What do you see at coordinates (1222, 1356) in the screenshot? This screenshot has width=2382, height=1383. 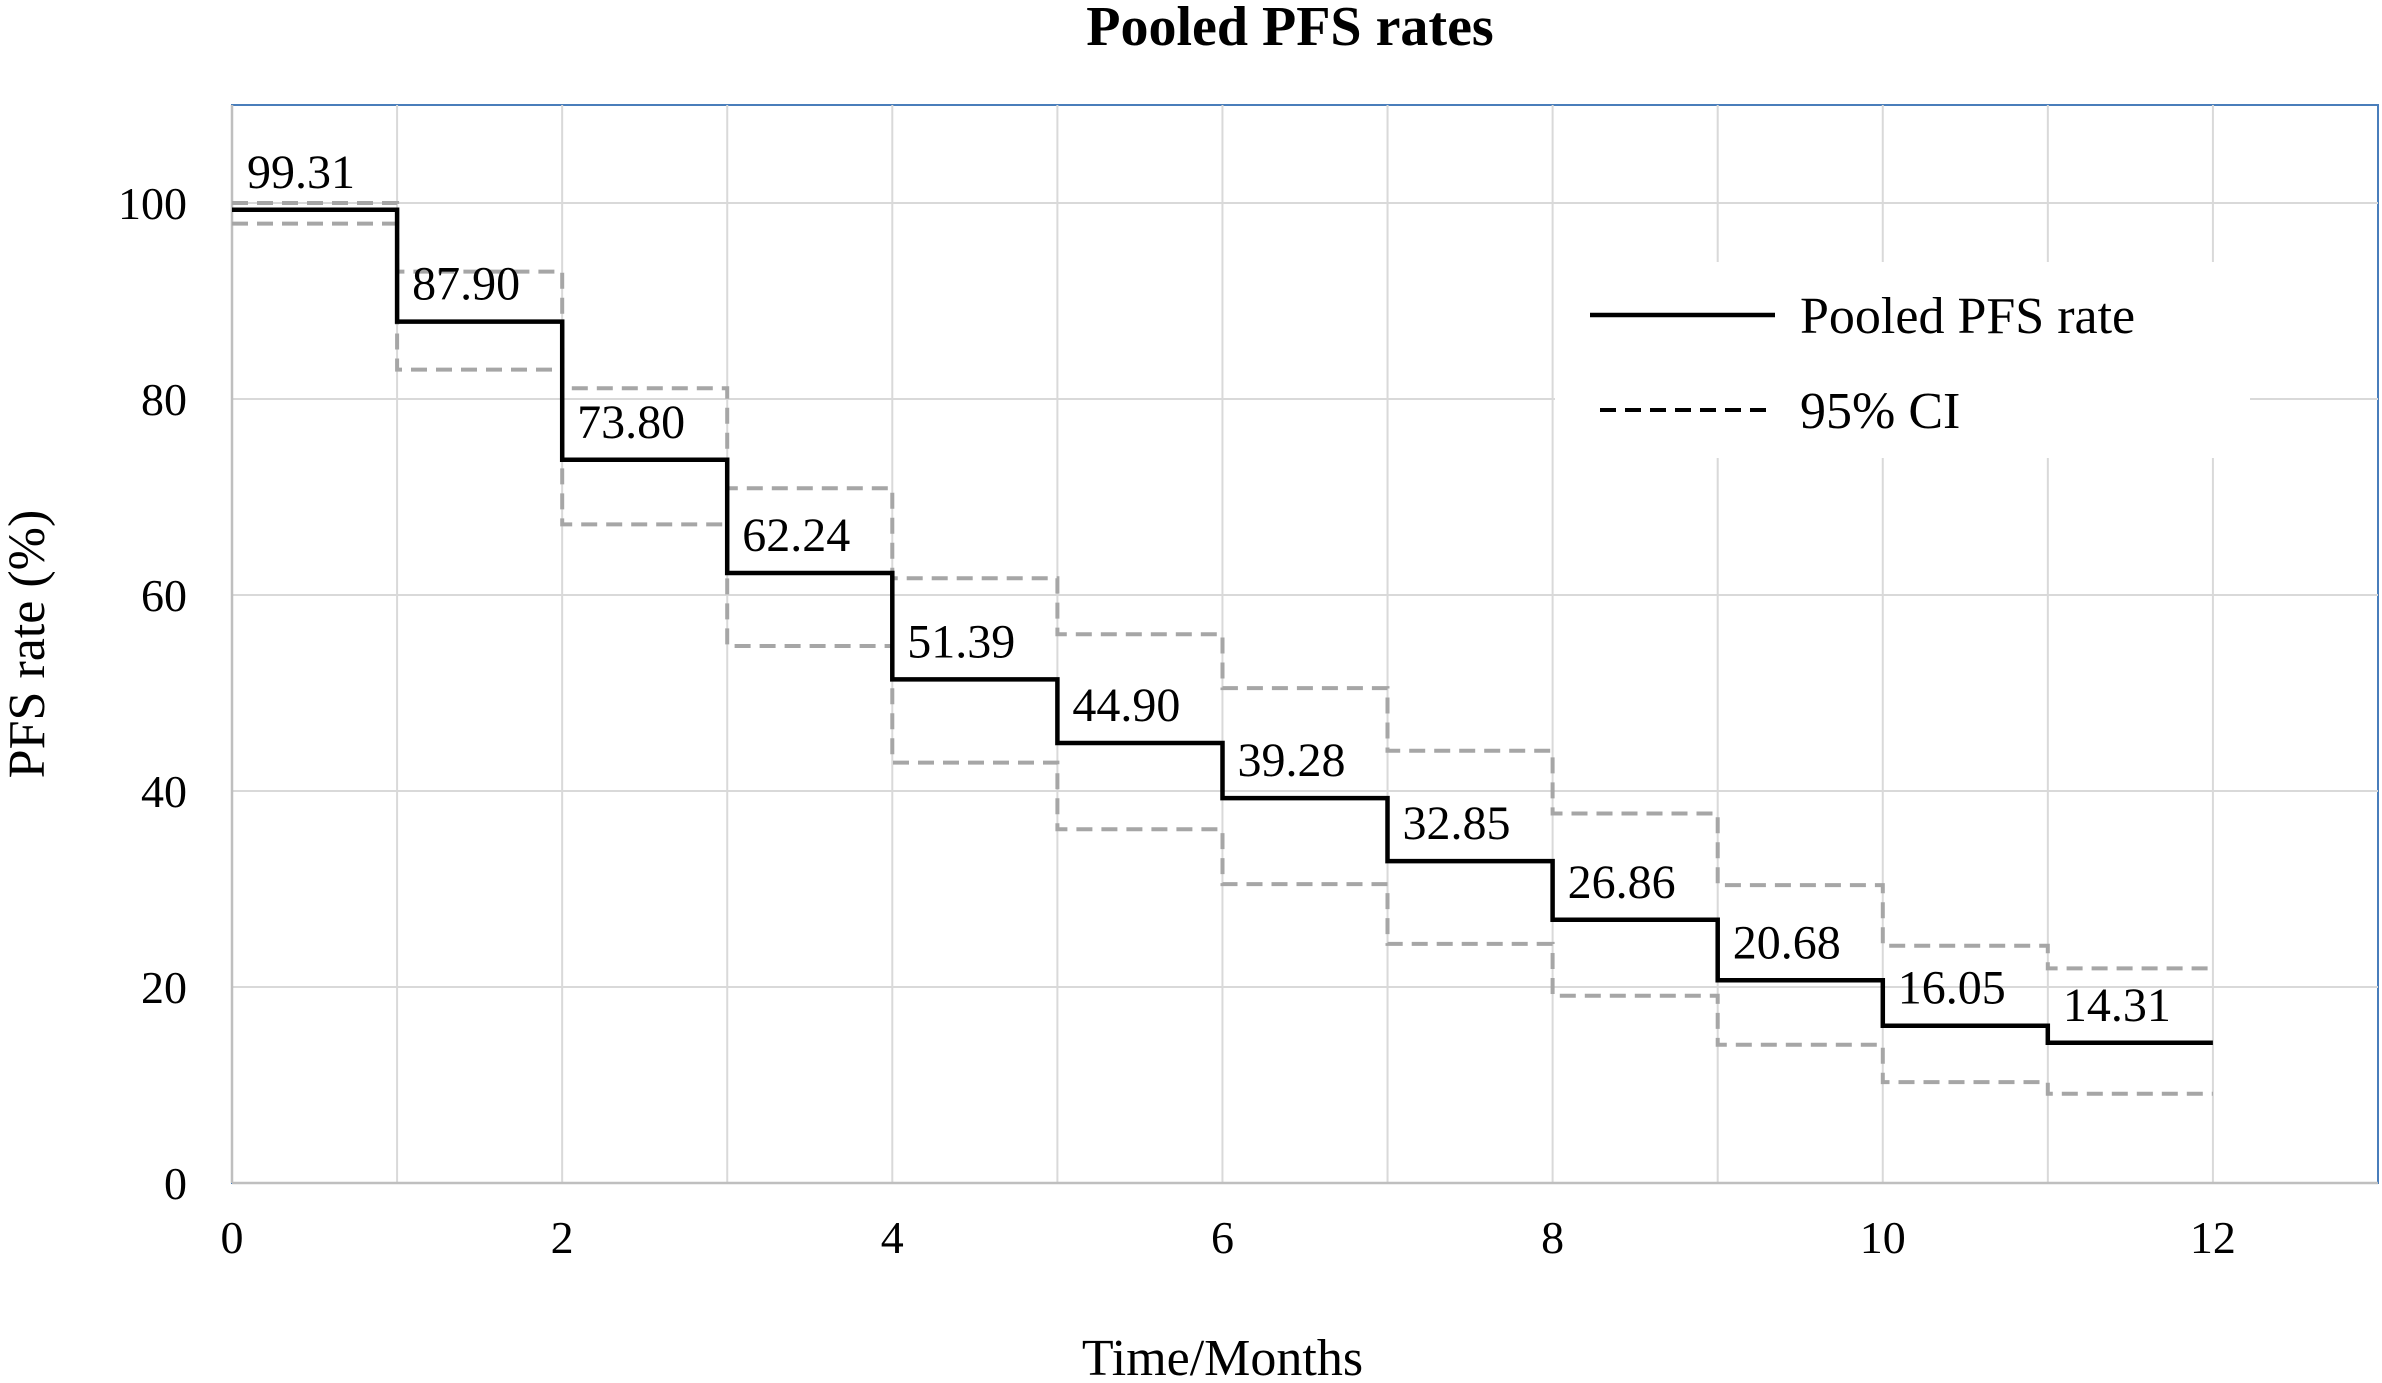 I see `x-axis-label: Time/Months` at bounding box center [1222, 1356].